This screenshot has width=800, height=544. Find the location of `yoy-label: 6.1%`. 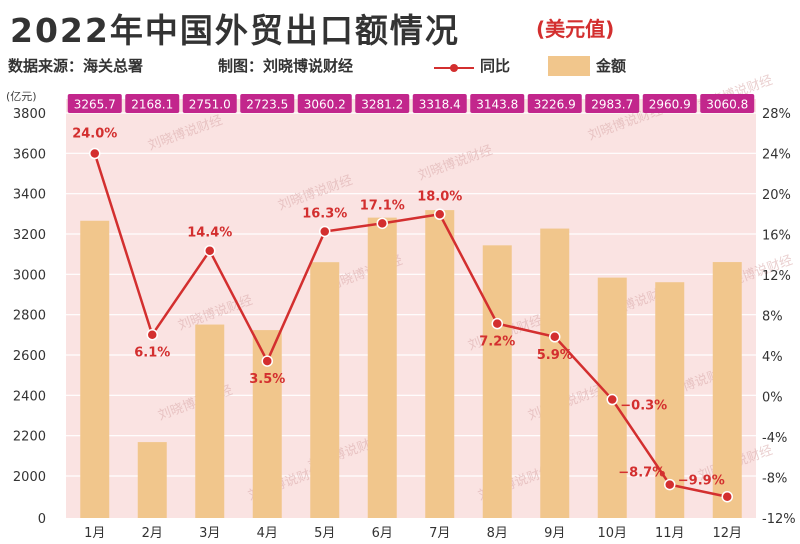

yoy-label: 6.1% is located at coordinates (152, 353).